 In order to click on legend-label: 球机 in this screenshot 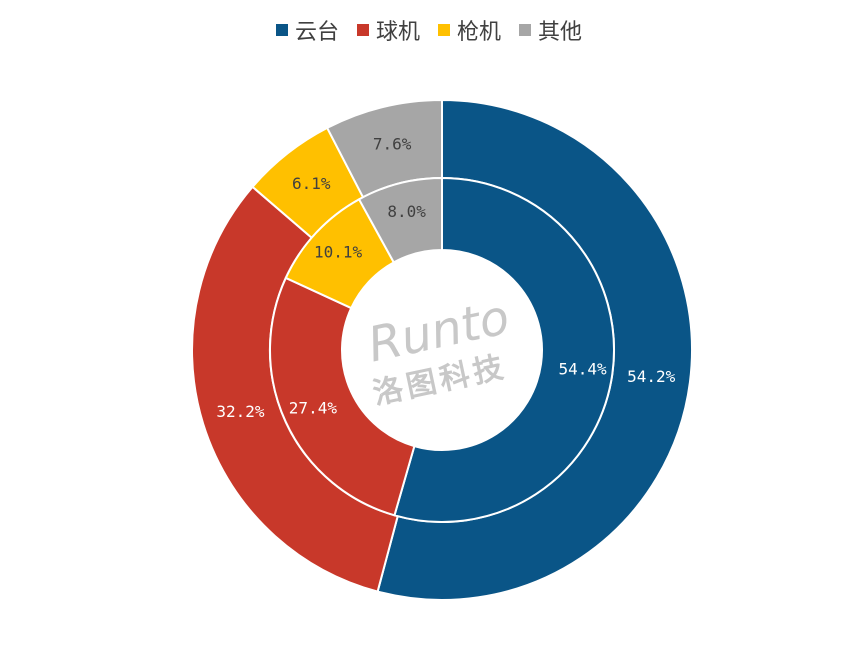, I will do `click(397, 32)`.